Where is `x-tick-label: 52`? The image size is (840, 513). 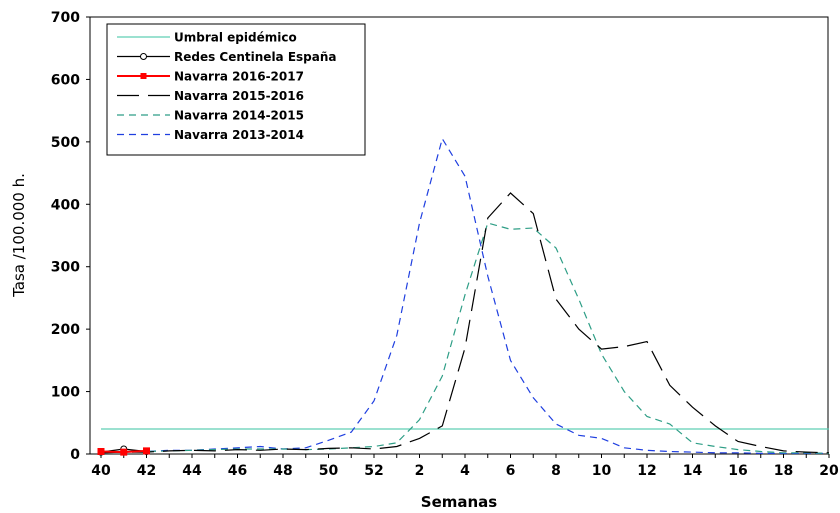 x-tick-label: 52 is located at coordinates (373, 471).